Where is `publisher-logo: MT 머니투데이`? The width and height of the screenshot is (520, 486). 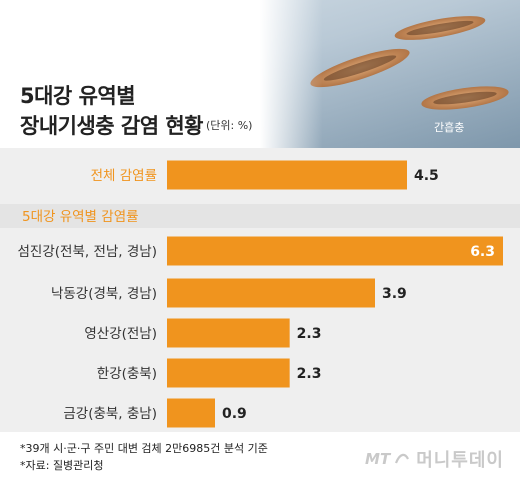
publisher-logo: MT 머니투데이 is located at coordinates (434, 459).